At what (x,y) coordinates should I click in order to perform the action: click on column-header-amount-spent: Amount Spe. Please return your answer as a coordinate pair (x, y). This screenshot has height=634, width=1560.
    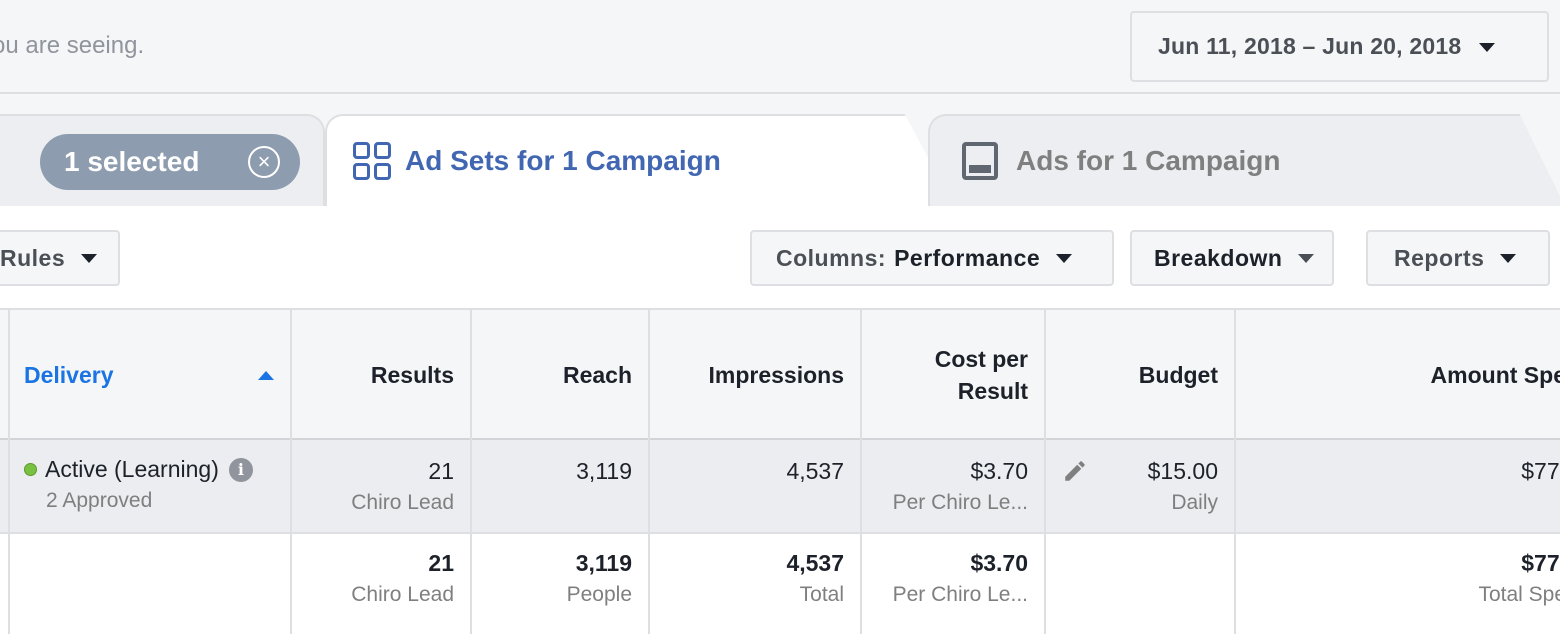
    Looking at the image, I should click on (1398, 375).